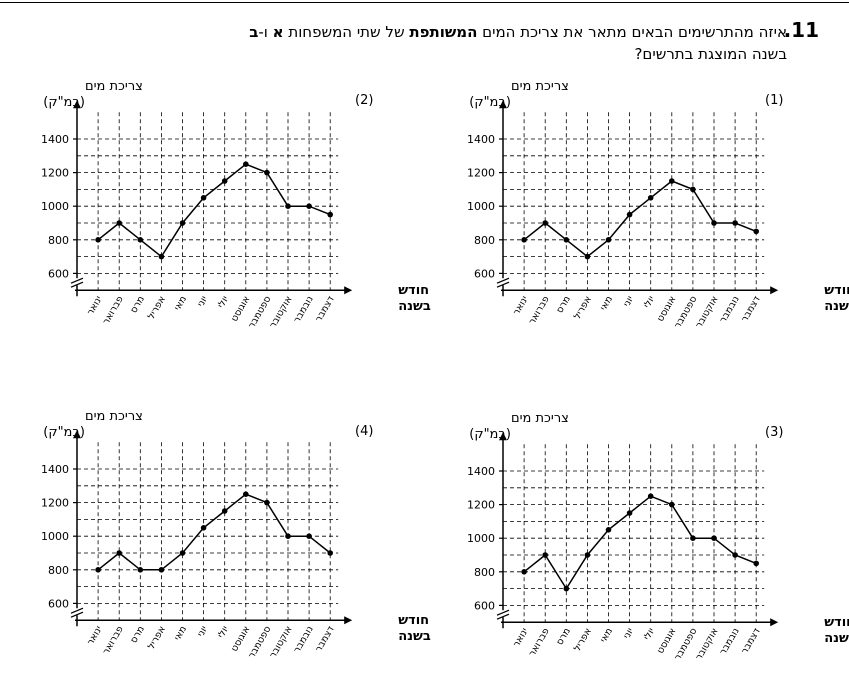 This screenshot has height=691, width=849. I want to click on month-label: דצמבר, so click(751, 309).